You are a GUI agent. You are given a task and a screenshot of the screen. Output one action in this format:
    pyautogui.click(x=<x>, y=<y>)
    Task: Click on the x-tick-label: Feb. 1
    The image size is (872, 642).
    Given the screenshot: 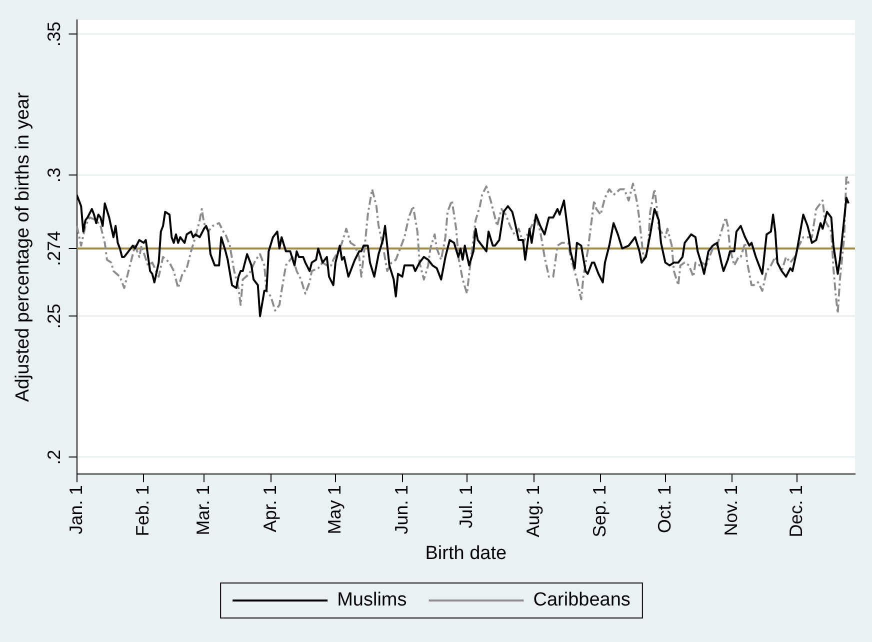 What is the action you would take?
    pyautogui.click(x=142, y=510)
    